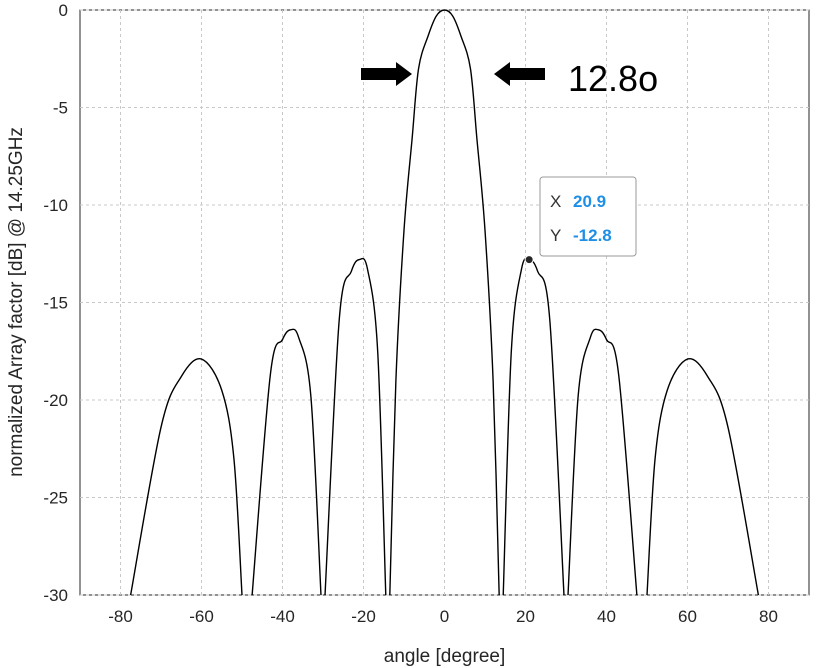  What do you see at coordinates (201, 616) in the screenshot?
I see `x-tick-label: -60` at bounding box center [201, 616].